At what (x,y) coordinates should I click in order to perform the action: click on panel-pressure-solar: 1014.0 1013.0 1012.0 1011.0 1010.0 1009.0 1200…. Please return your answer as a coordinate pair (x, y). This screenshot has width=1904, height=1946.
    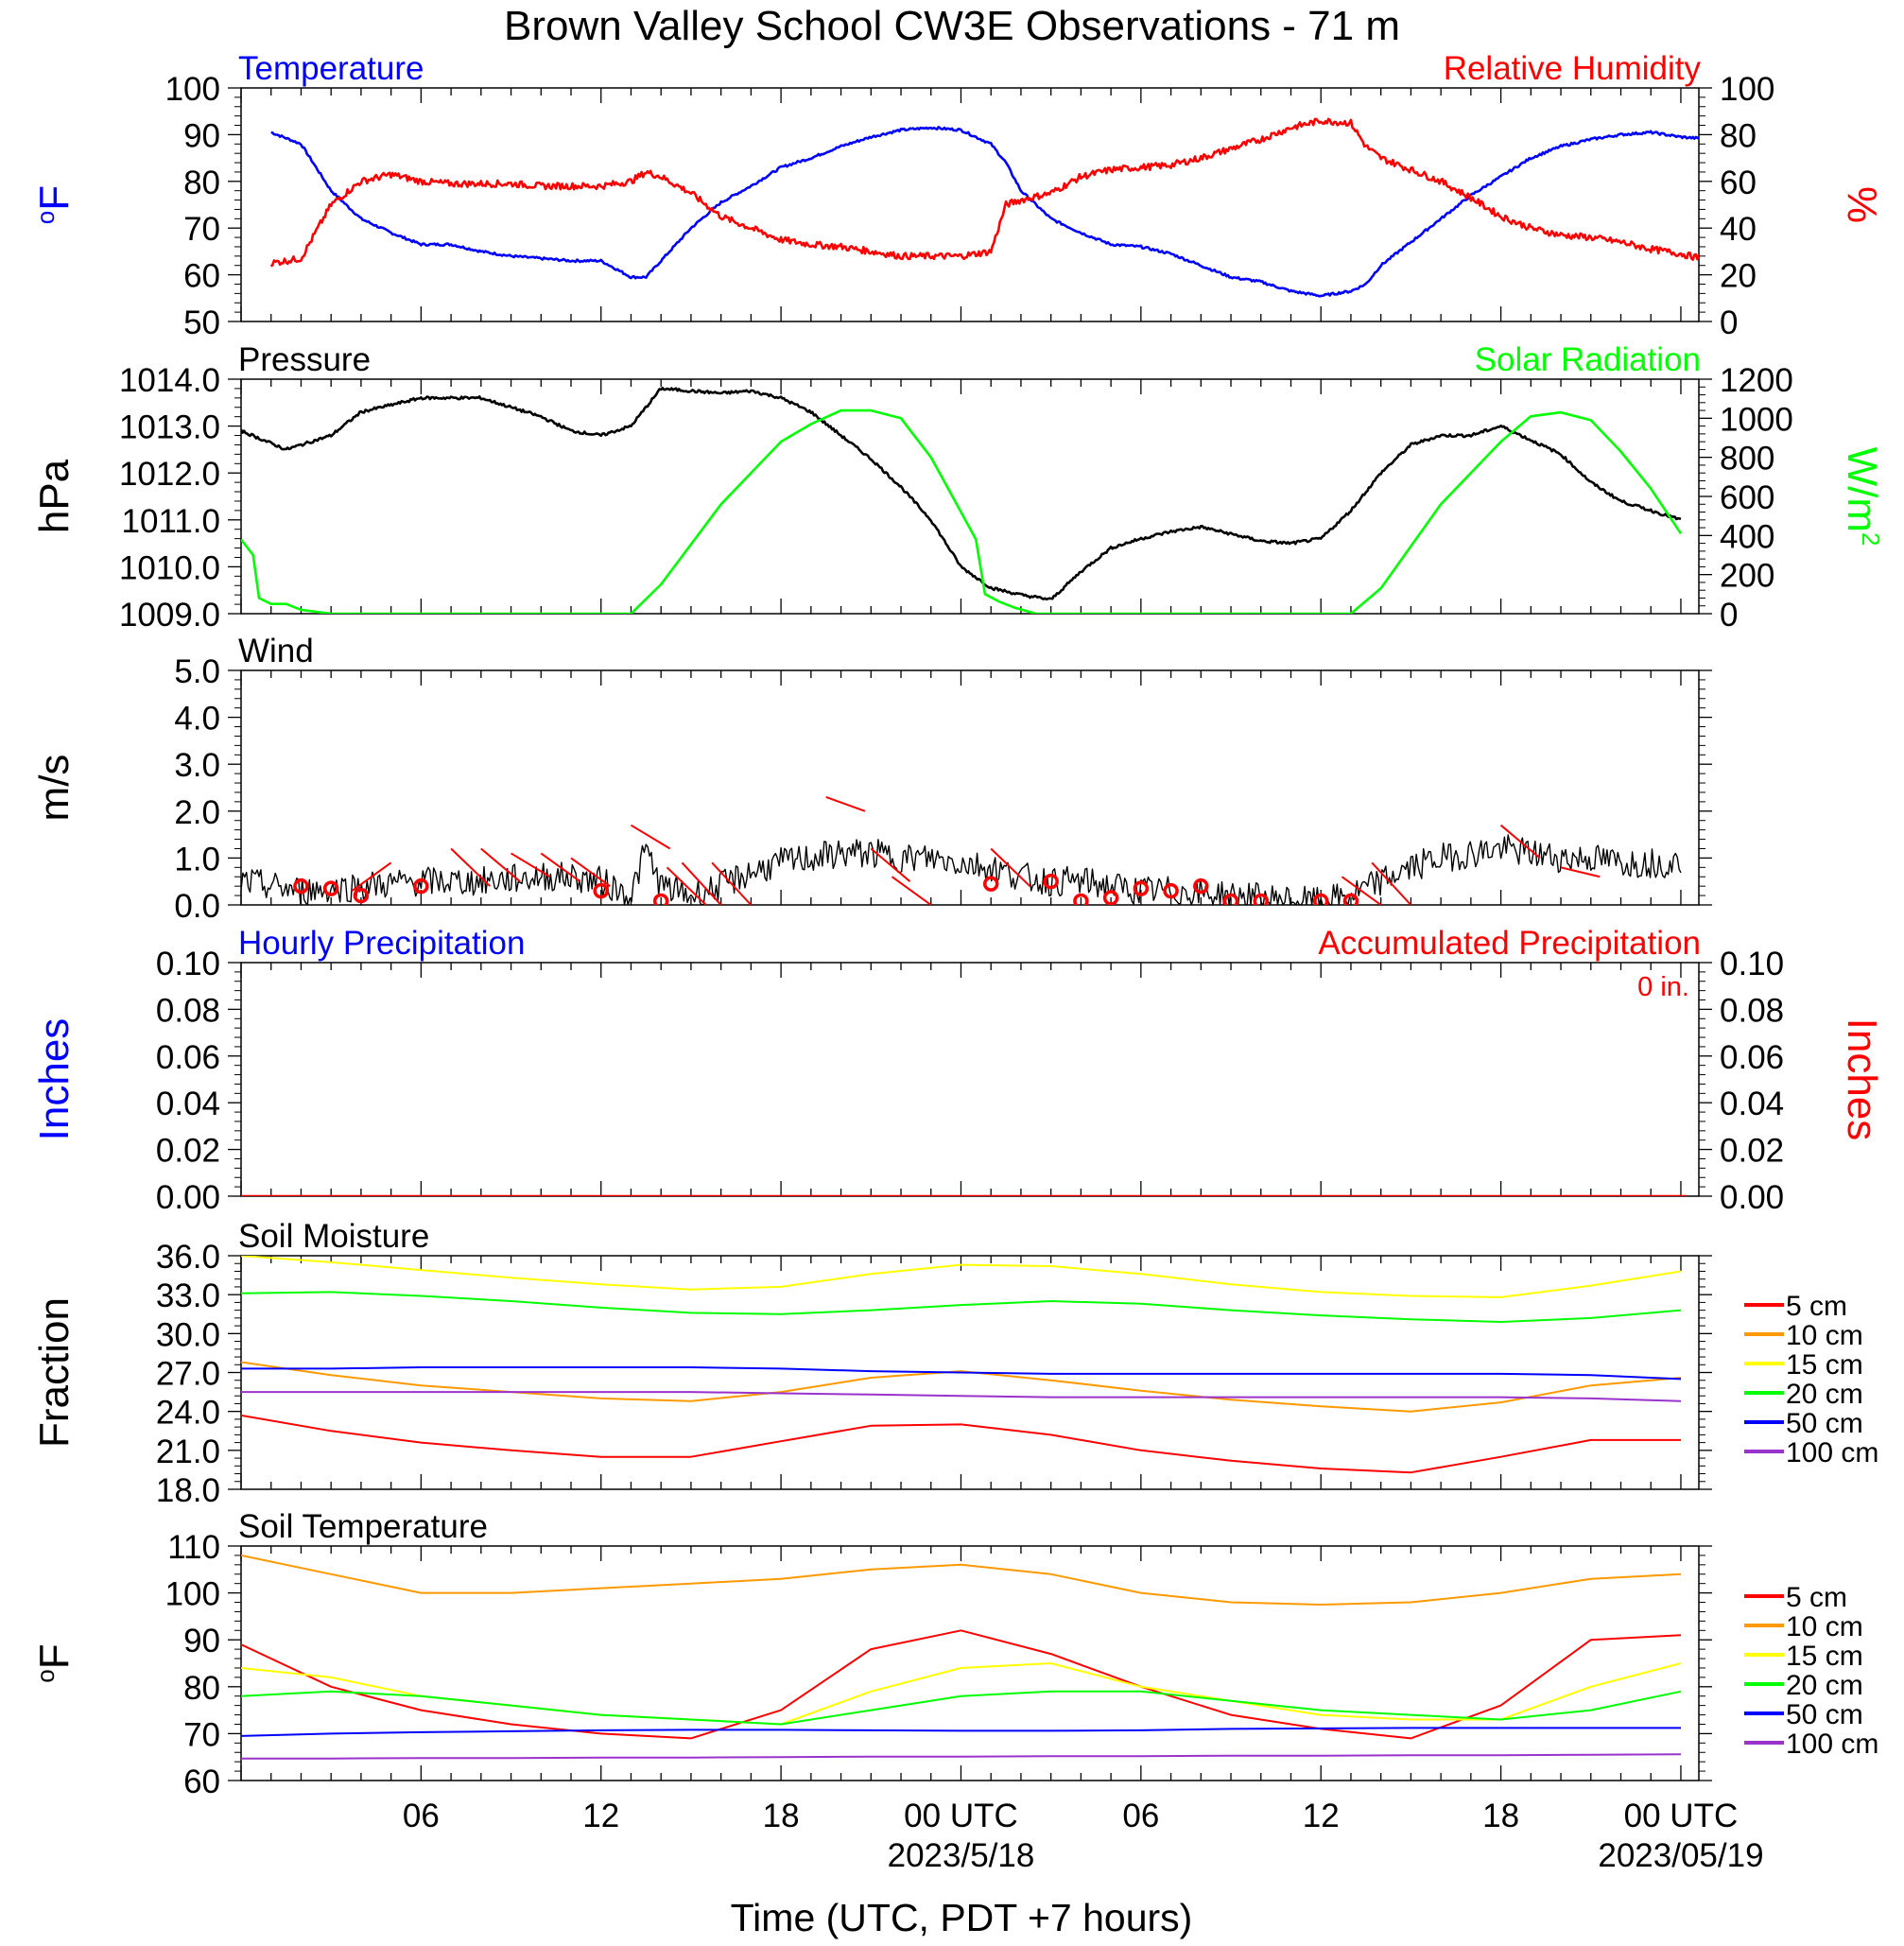
    Looking at the image, I should click on (958, 488).